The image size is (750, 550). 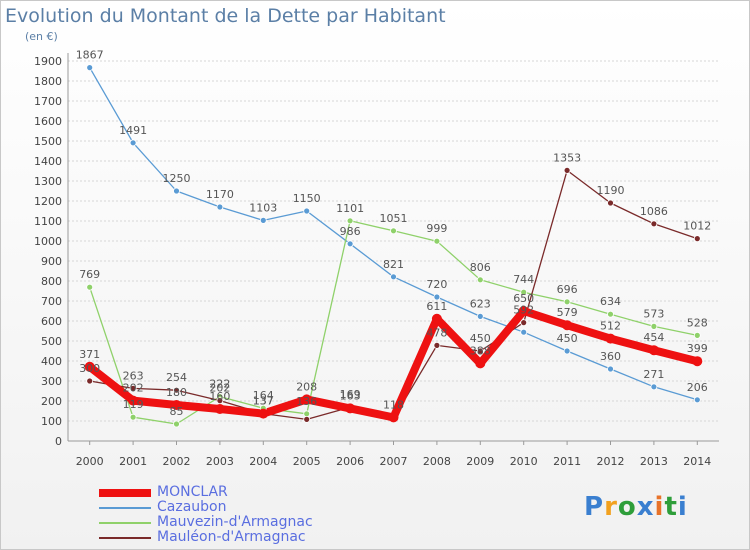 What do you see at coordinates (177, 461) in the screenshot?
I see `x-tick-label: 2002` at bounding box center [177, 461].